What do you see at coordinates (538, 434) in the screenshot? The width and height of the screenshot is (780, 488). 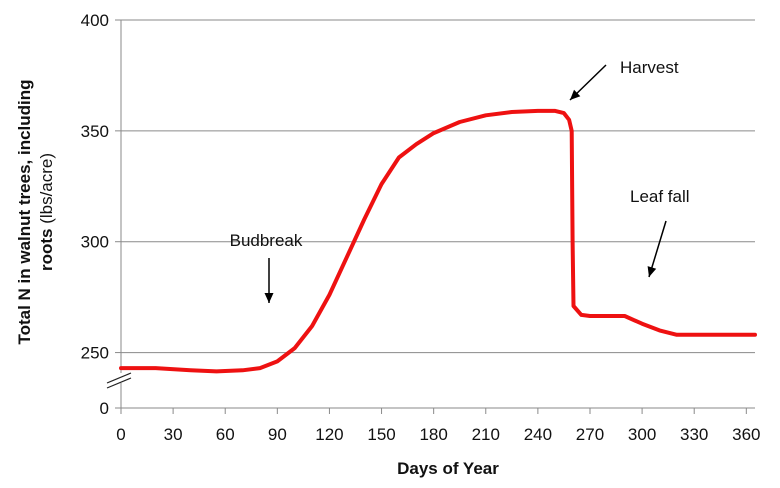 I see `x-tick-label-240: 240` at bounding box center [538, 434].